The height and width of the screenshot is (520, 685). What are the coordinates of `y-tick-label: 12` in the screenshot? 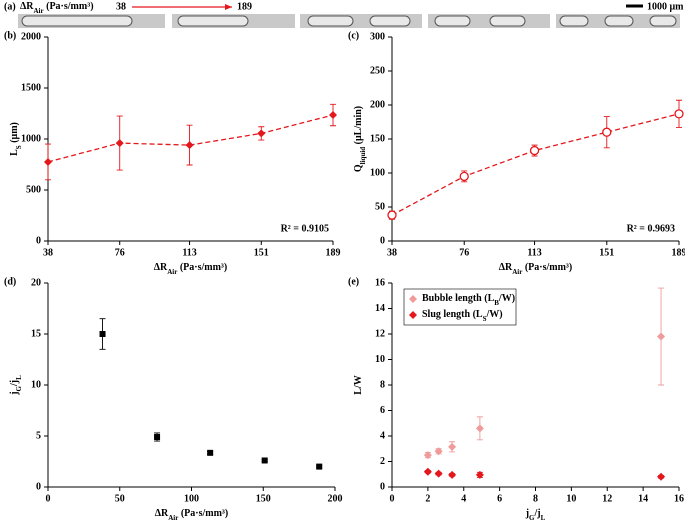 It's located at (380, 333).